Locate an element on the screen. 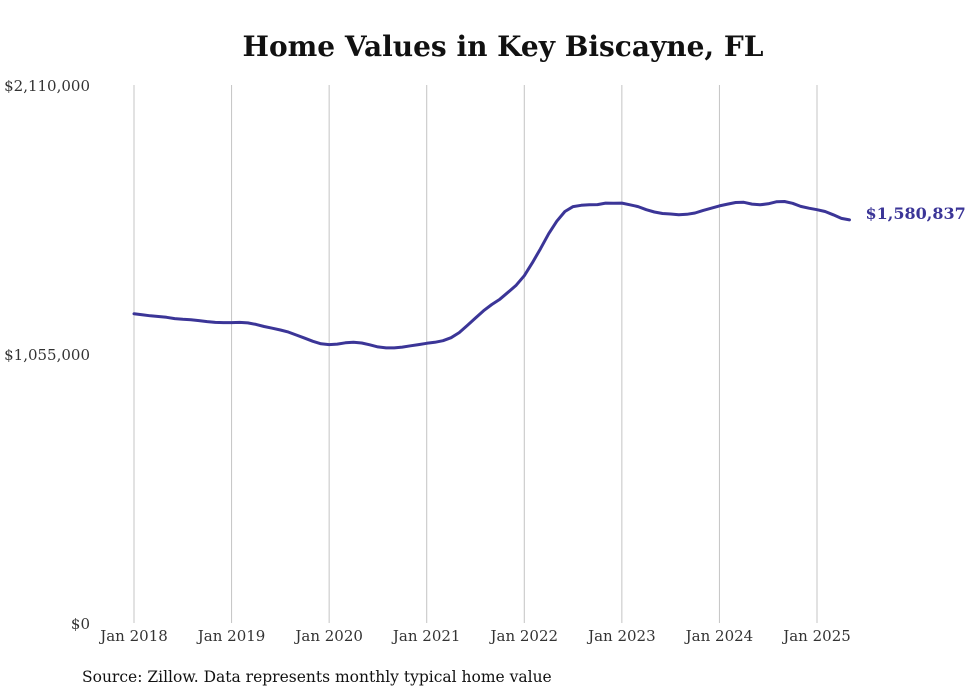 The width and height of the screenshot is (980, 699). x-tick-label: Jan 2020 is located at coordinates (328, 636).